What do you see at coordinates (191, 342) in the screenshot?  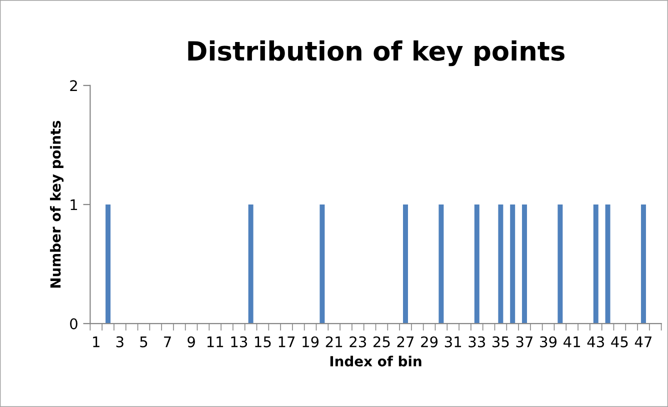 I see `x-tick-label: 9` at bounding box center [191, 342].